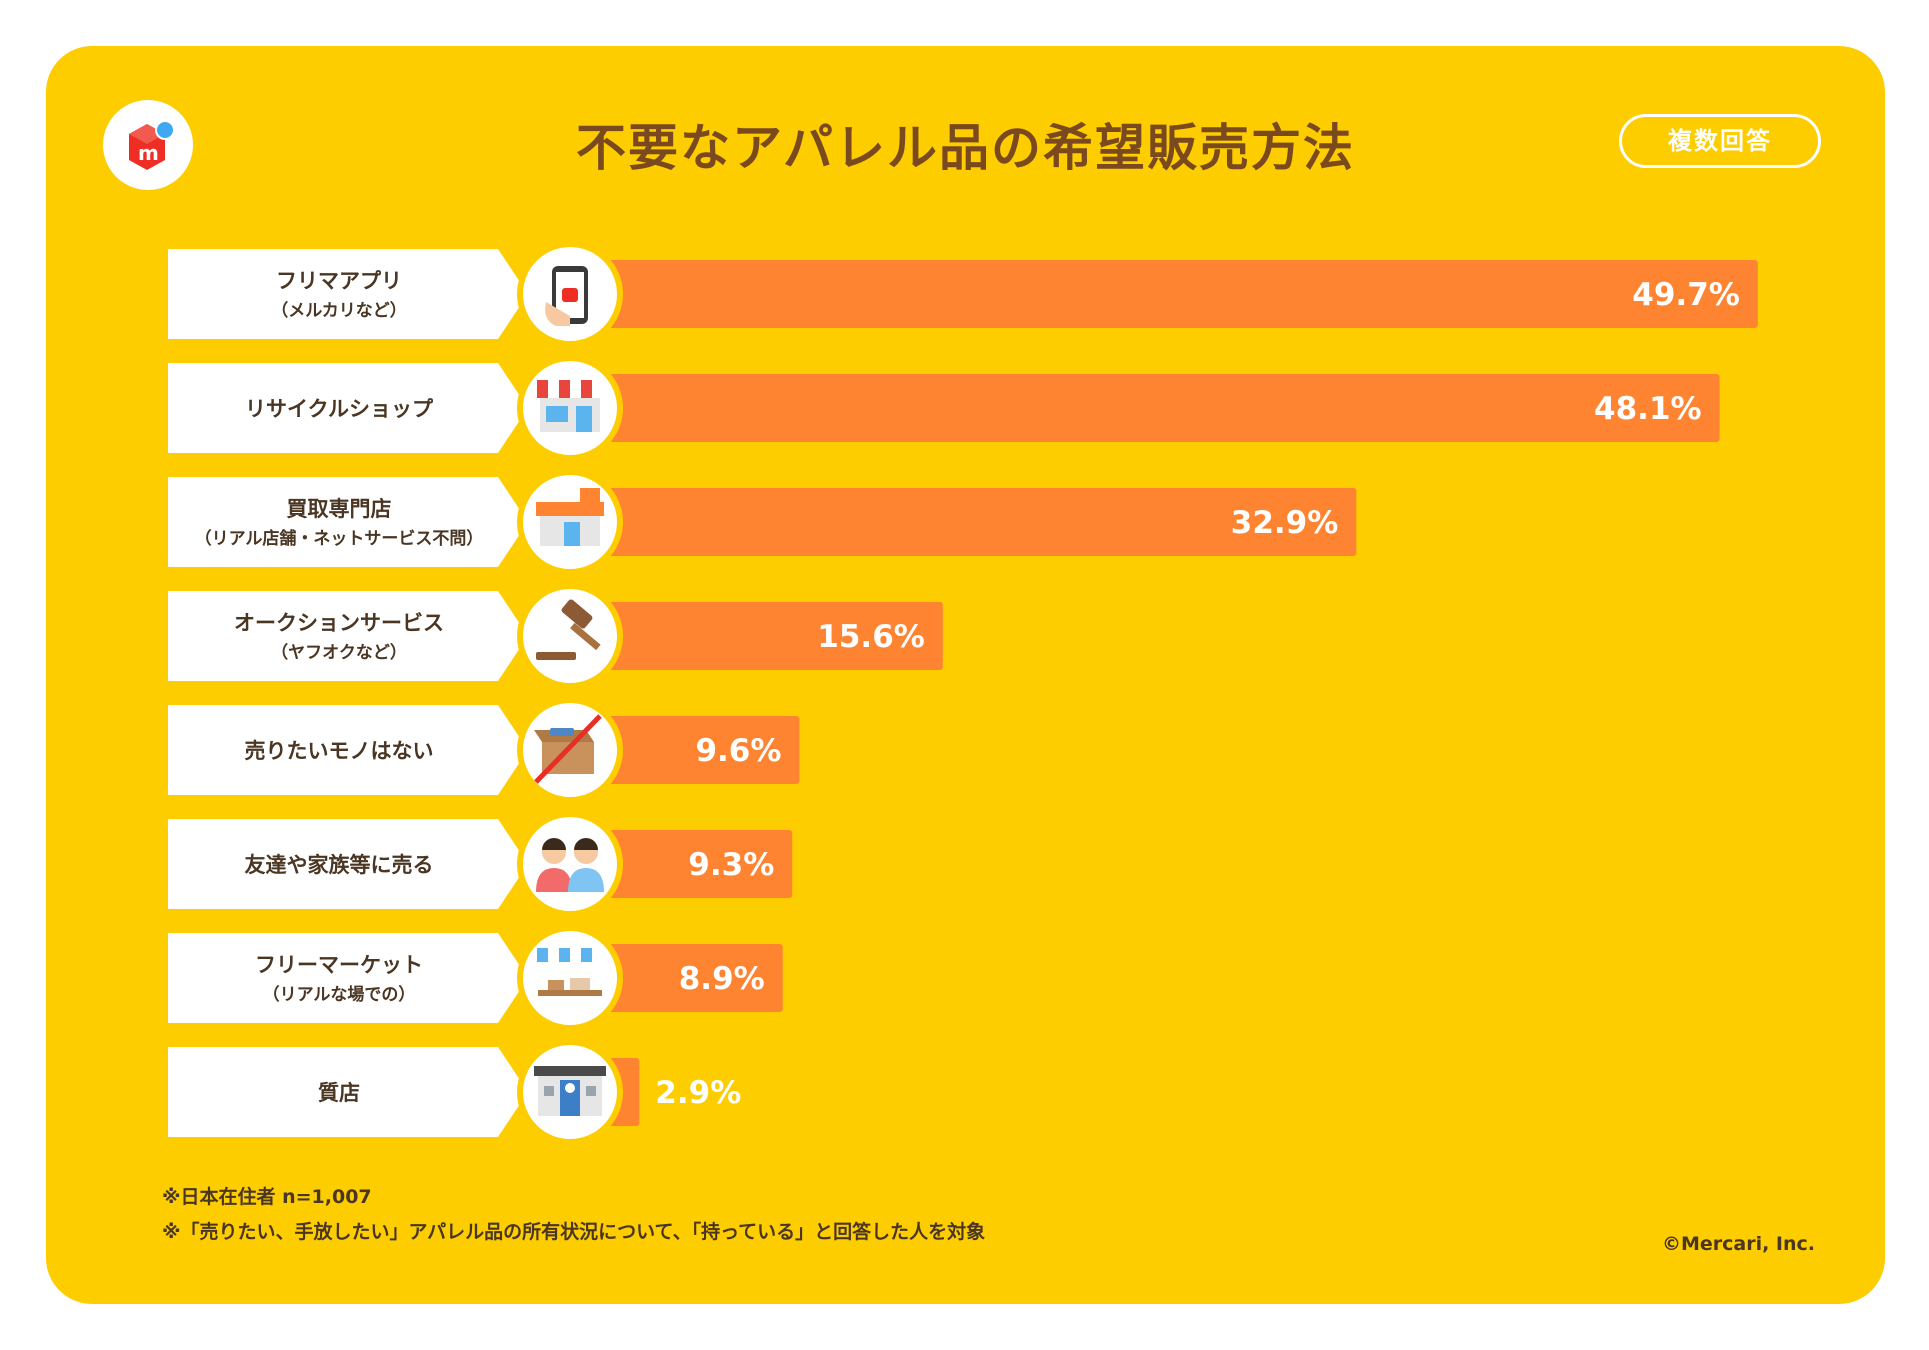  What do you see at coordinates (570, 522) in the screenshot?
I see `store-icon` at bounding box center [570, 522].